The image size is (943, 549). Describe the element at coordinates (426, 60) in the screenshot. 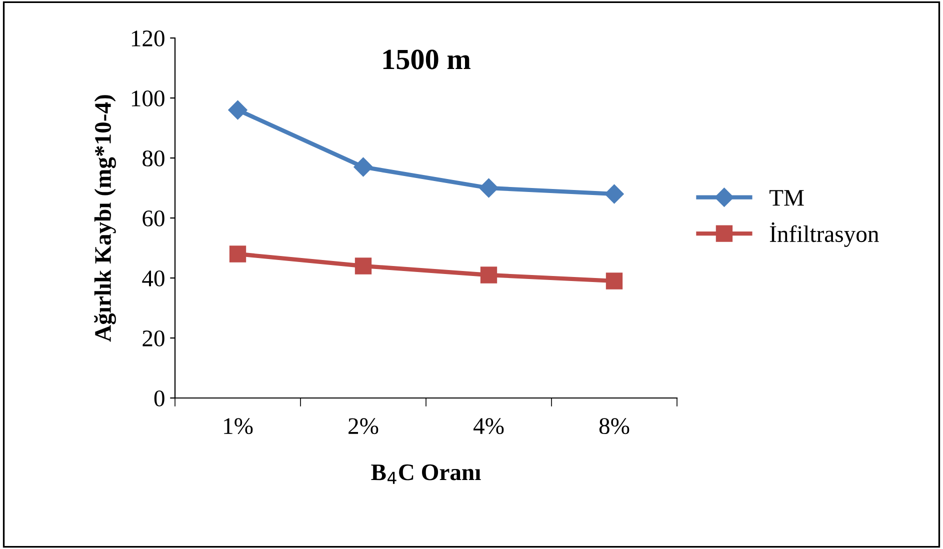

I see `chart-title: 1500 m` at that location.